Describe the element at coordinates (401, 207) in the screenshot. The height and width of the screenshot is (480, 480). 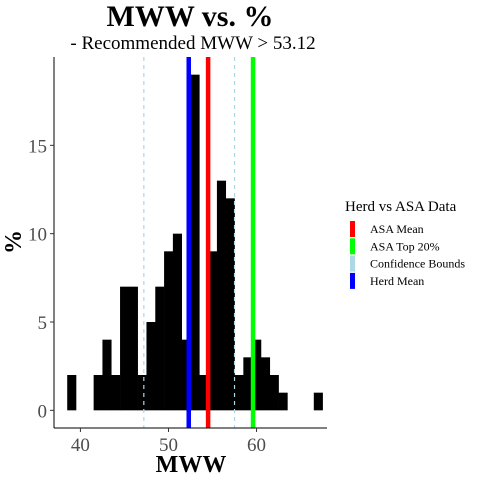
I see `legend-title: Herd vs ASA Data` at that location.